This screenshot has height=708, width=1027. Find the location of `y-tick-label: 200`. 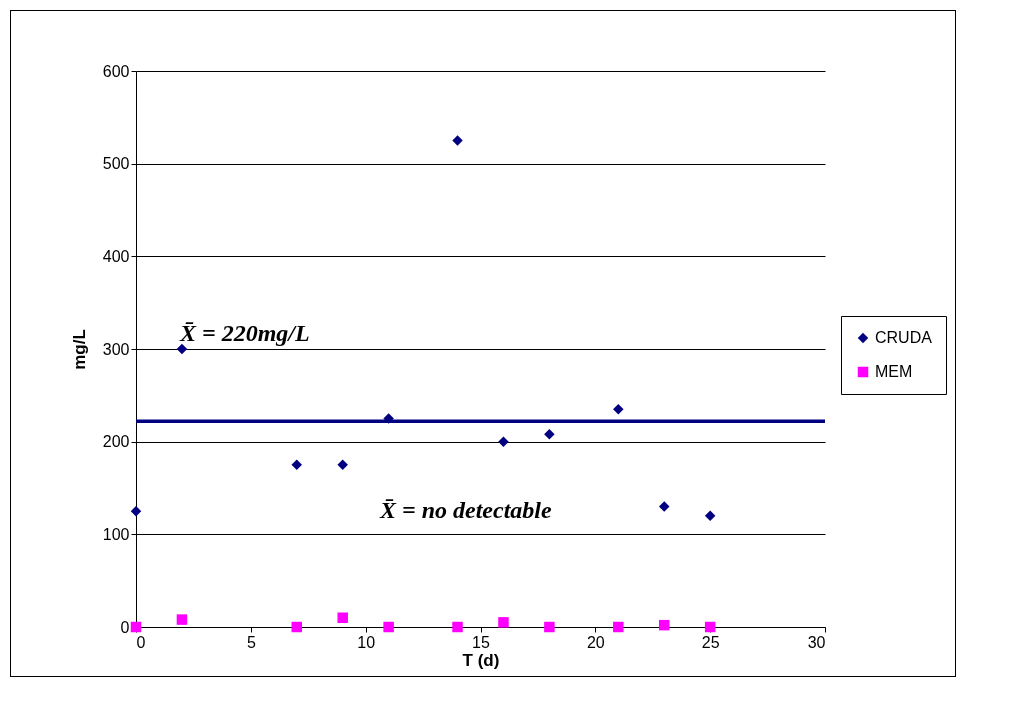

y-tick-label: 200 is located at coordinates (116, 442).